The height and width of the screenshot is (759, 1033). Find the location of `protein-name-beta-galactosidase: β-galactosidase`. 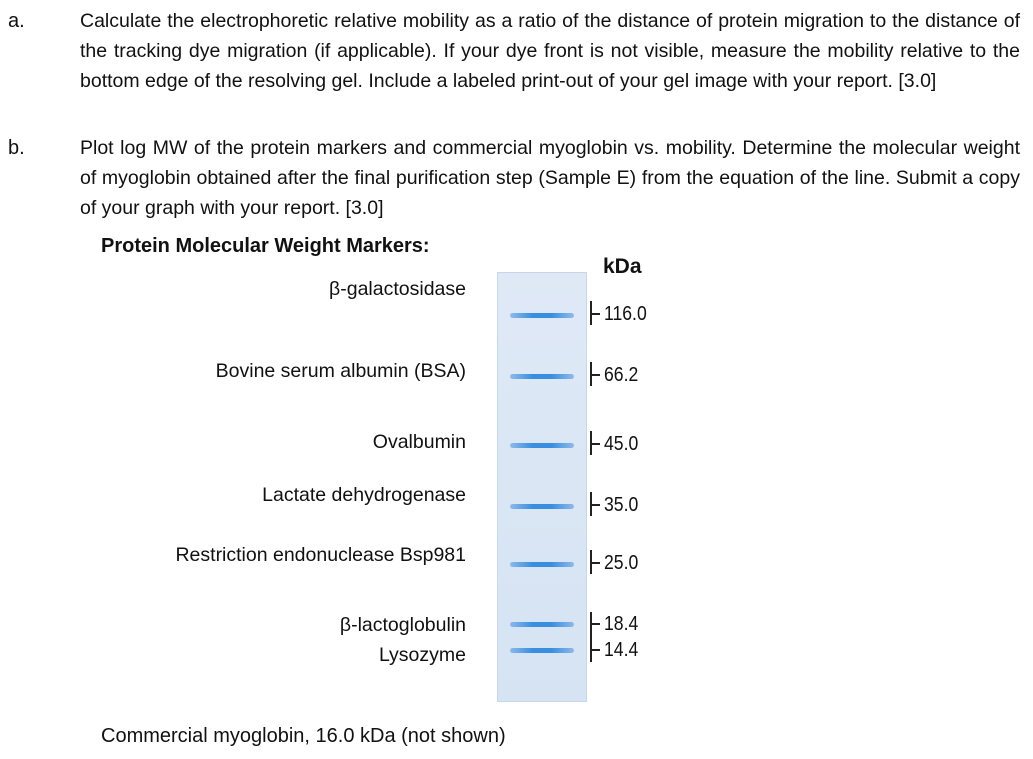

protein-name-beta-galactosidase: β-galactosidase is located at coordinates (397, 289).